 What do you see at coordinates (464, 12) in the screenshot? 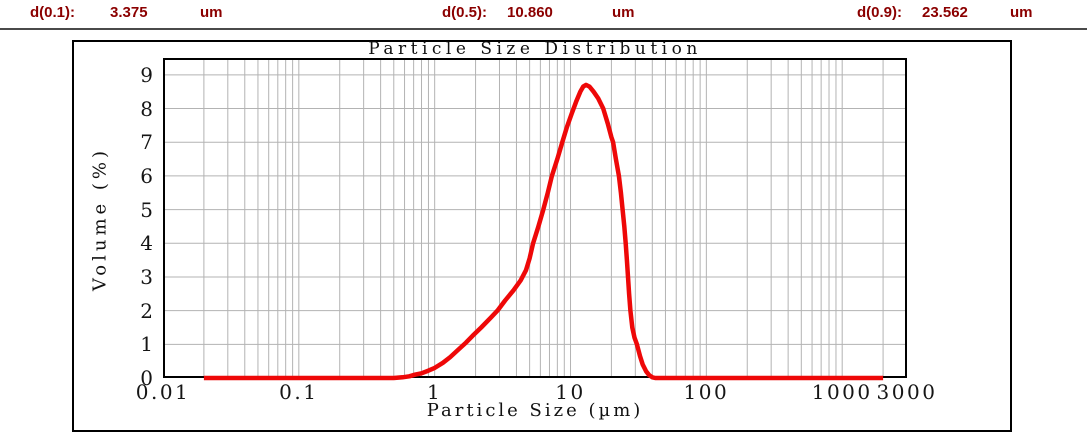
I see `d05-label: d(0.5):` at bounding box center [464, 12].